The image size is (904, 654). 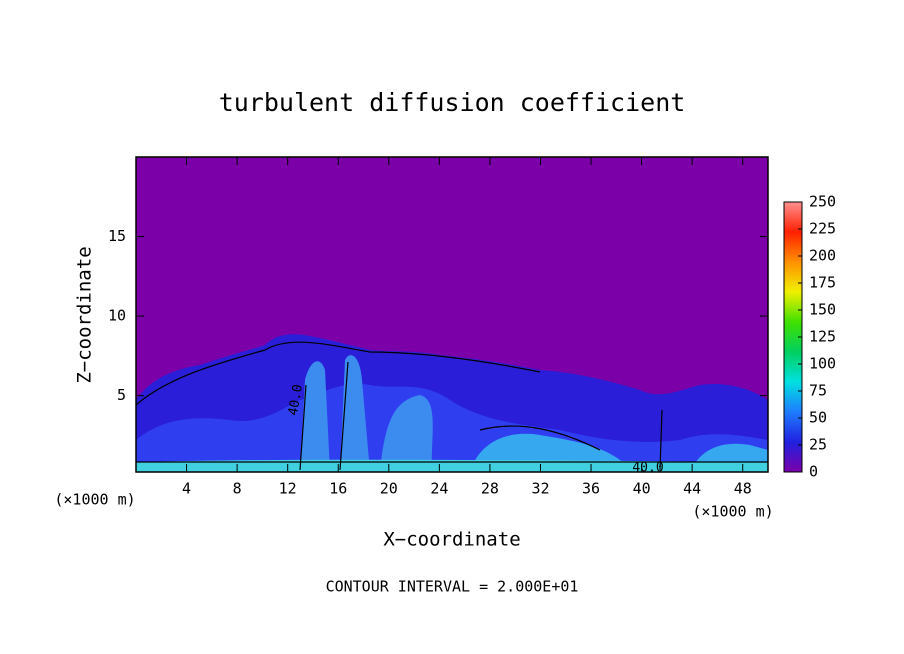 What do you see at coordinates (338, 489) in the screenshot?
I see `x-tick-label: 16` at bounding box center [338, 489].